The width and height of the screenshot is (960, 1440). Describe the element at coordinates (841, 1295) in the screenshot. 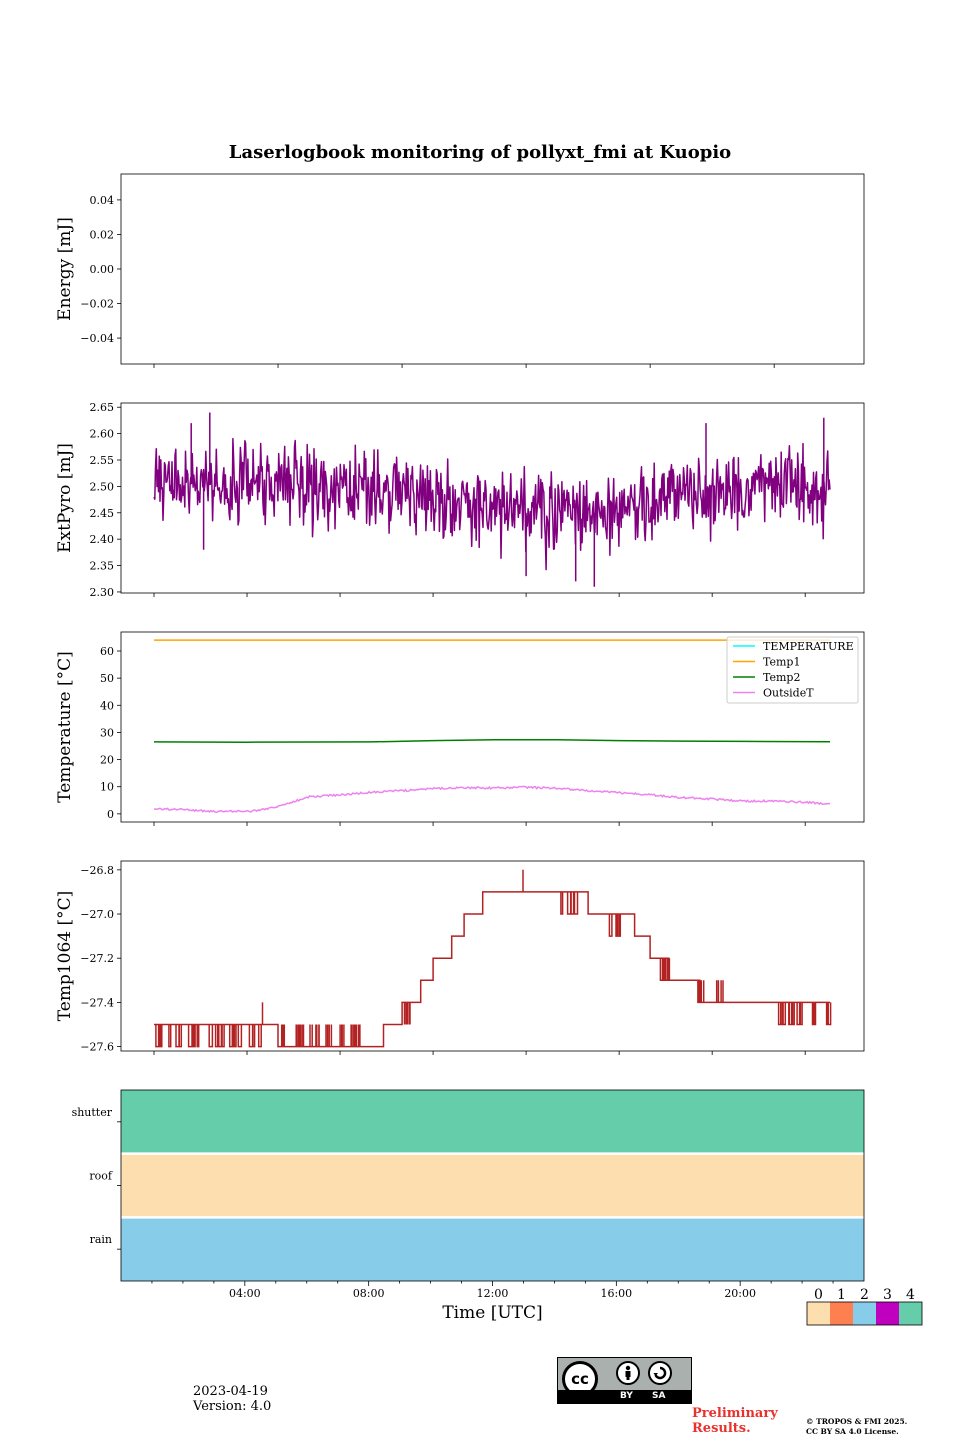

I see `colorbar-label: 1` at that location.